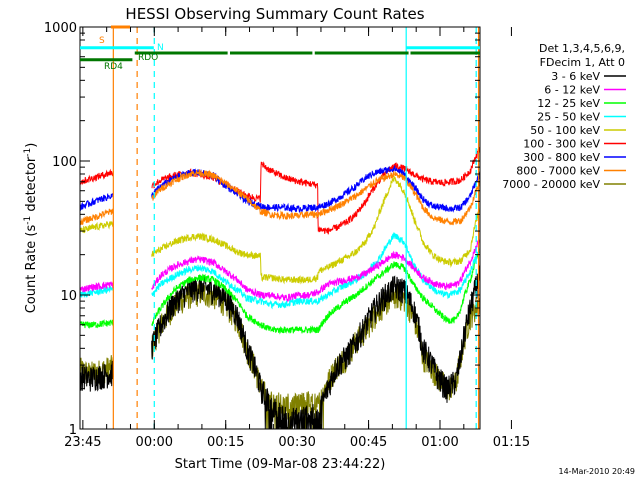  I want to click on y-tick-label-1: 1, so click(73, 430).